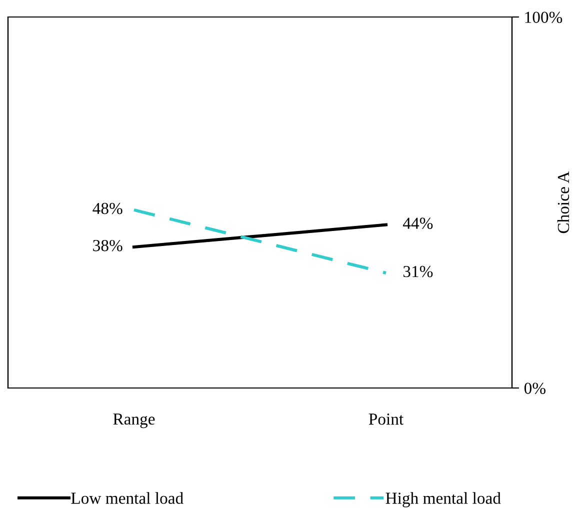 Image resolution: width=575 pixels, height=516 pixels. What do you see at coordinates (535, 388) in the screenshot?
I see `y2-tick-label: 0%` at bounding box center [535, 388].